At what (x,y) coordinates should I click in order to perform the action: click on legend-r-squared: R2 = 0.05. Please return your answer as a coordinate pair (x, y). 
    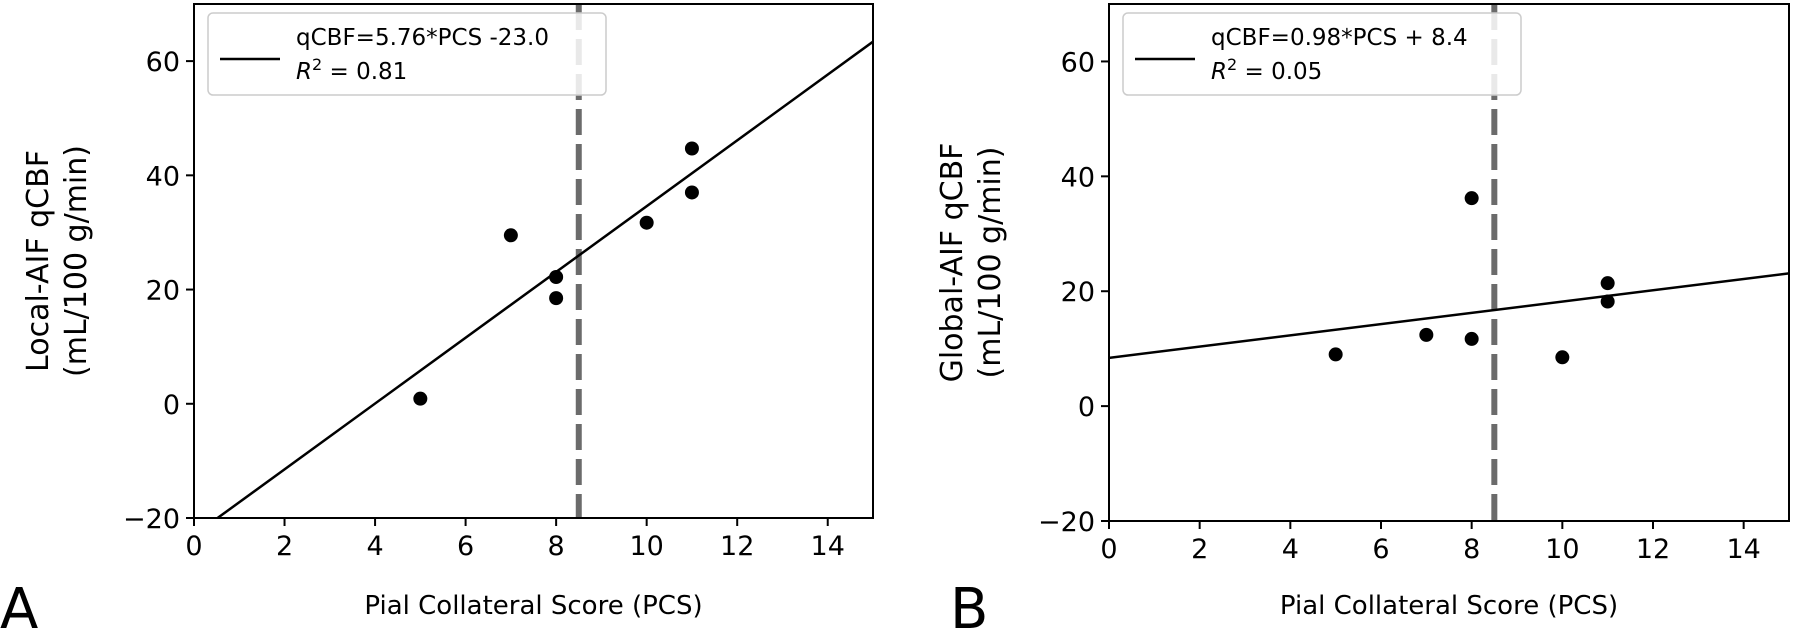
    Looking at the image, I should click on (1266, 70).